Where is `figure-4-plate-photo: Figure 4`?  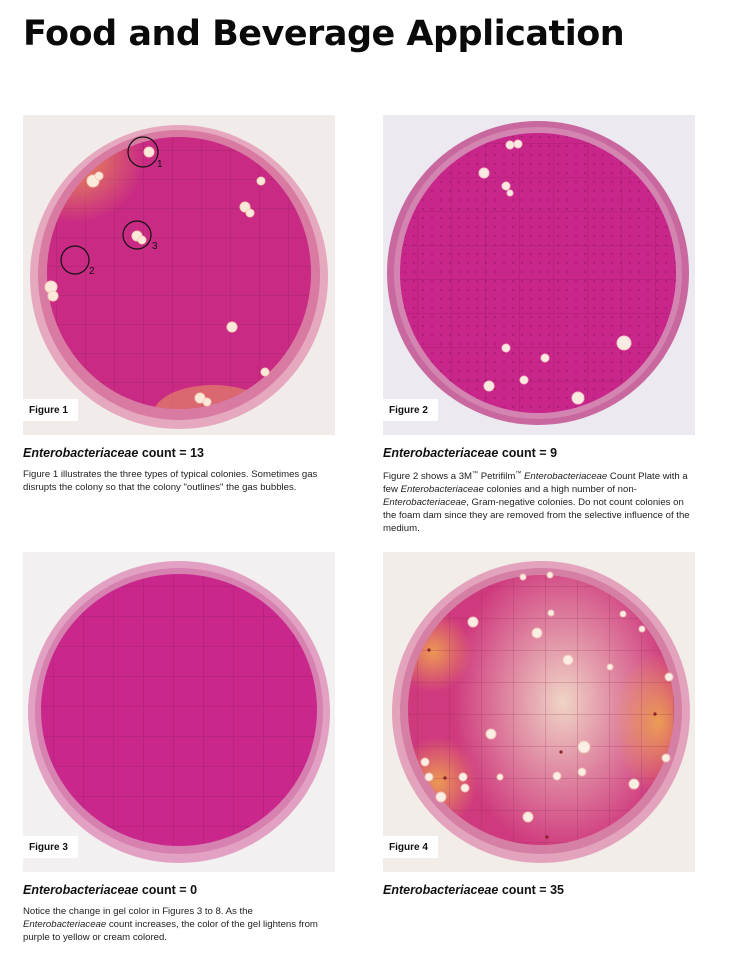 figure-4-plate-photo: Figure 4 is located at coordinates (539, 712).